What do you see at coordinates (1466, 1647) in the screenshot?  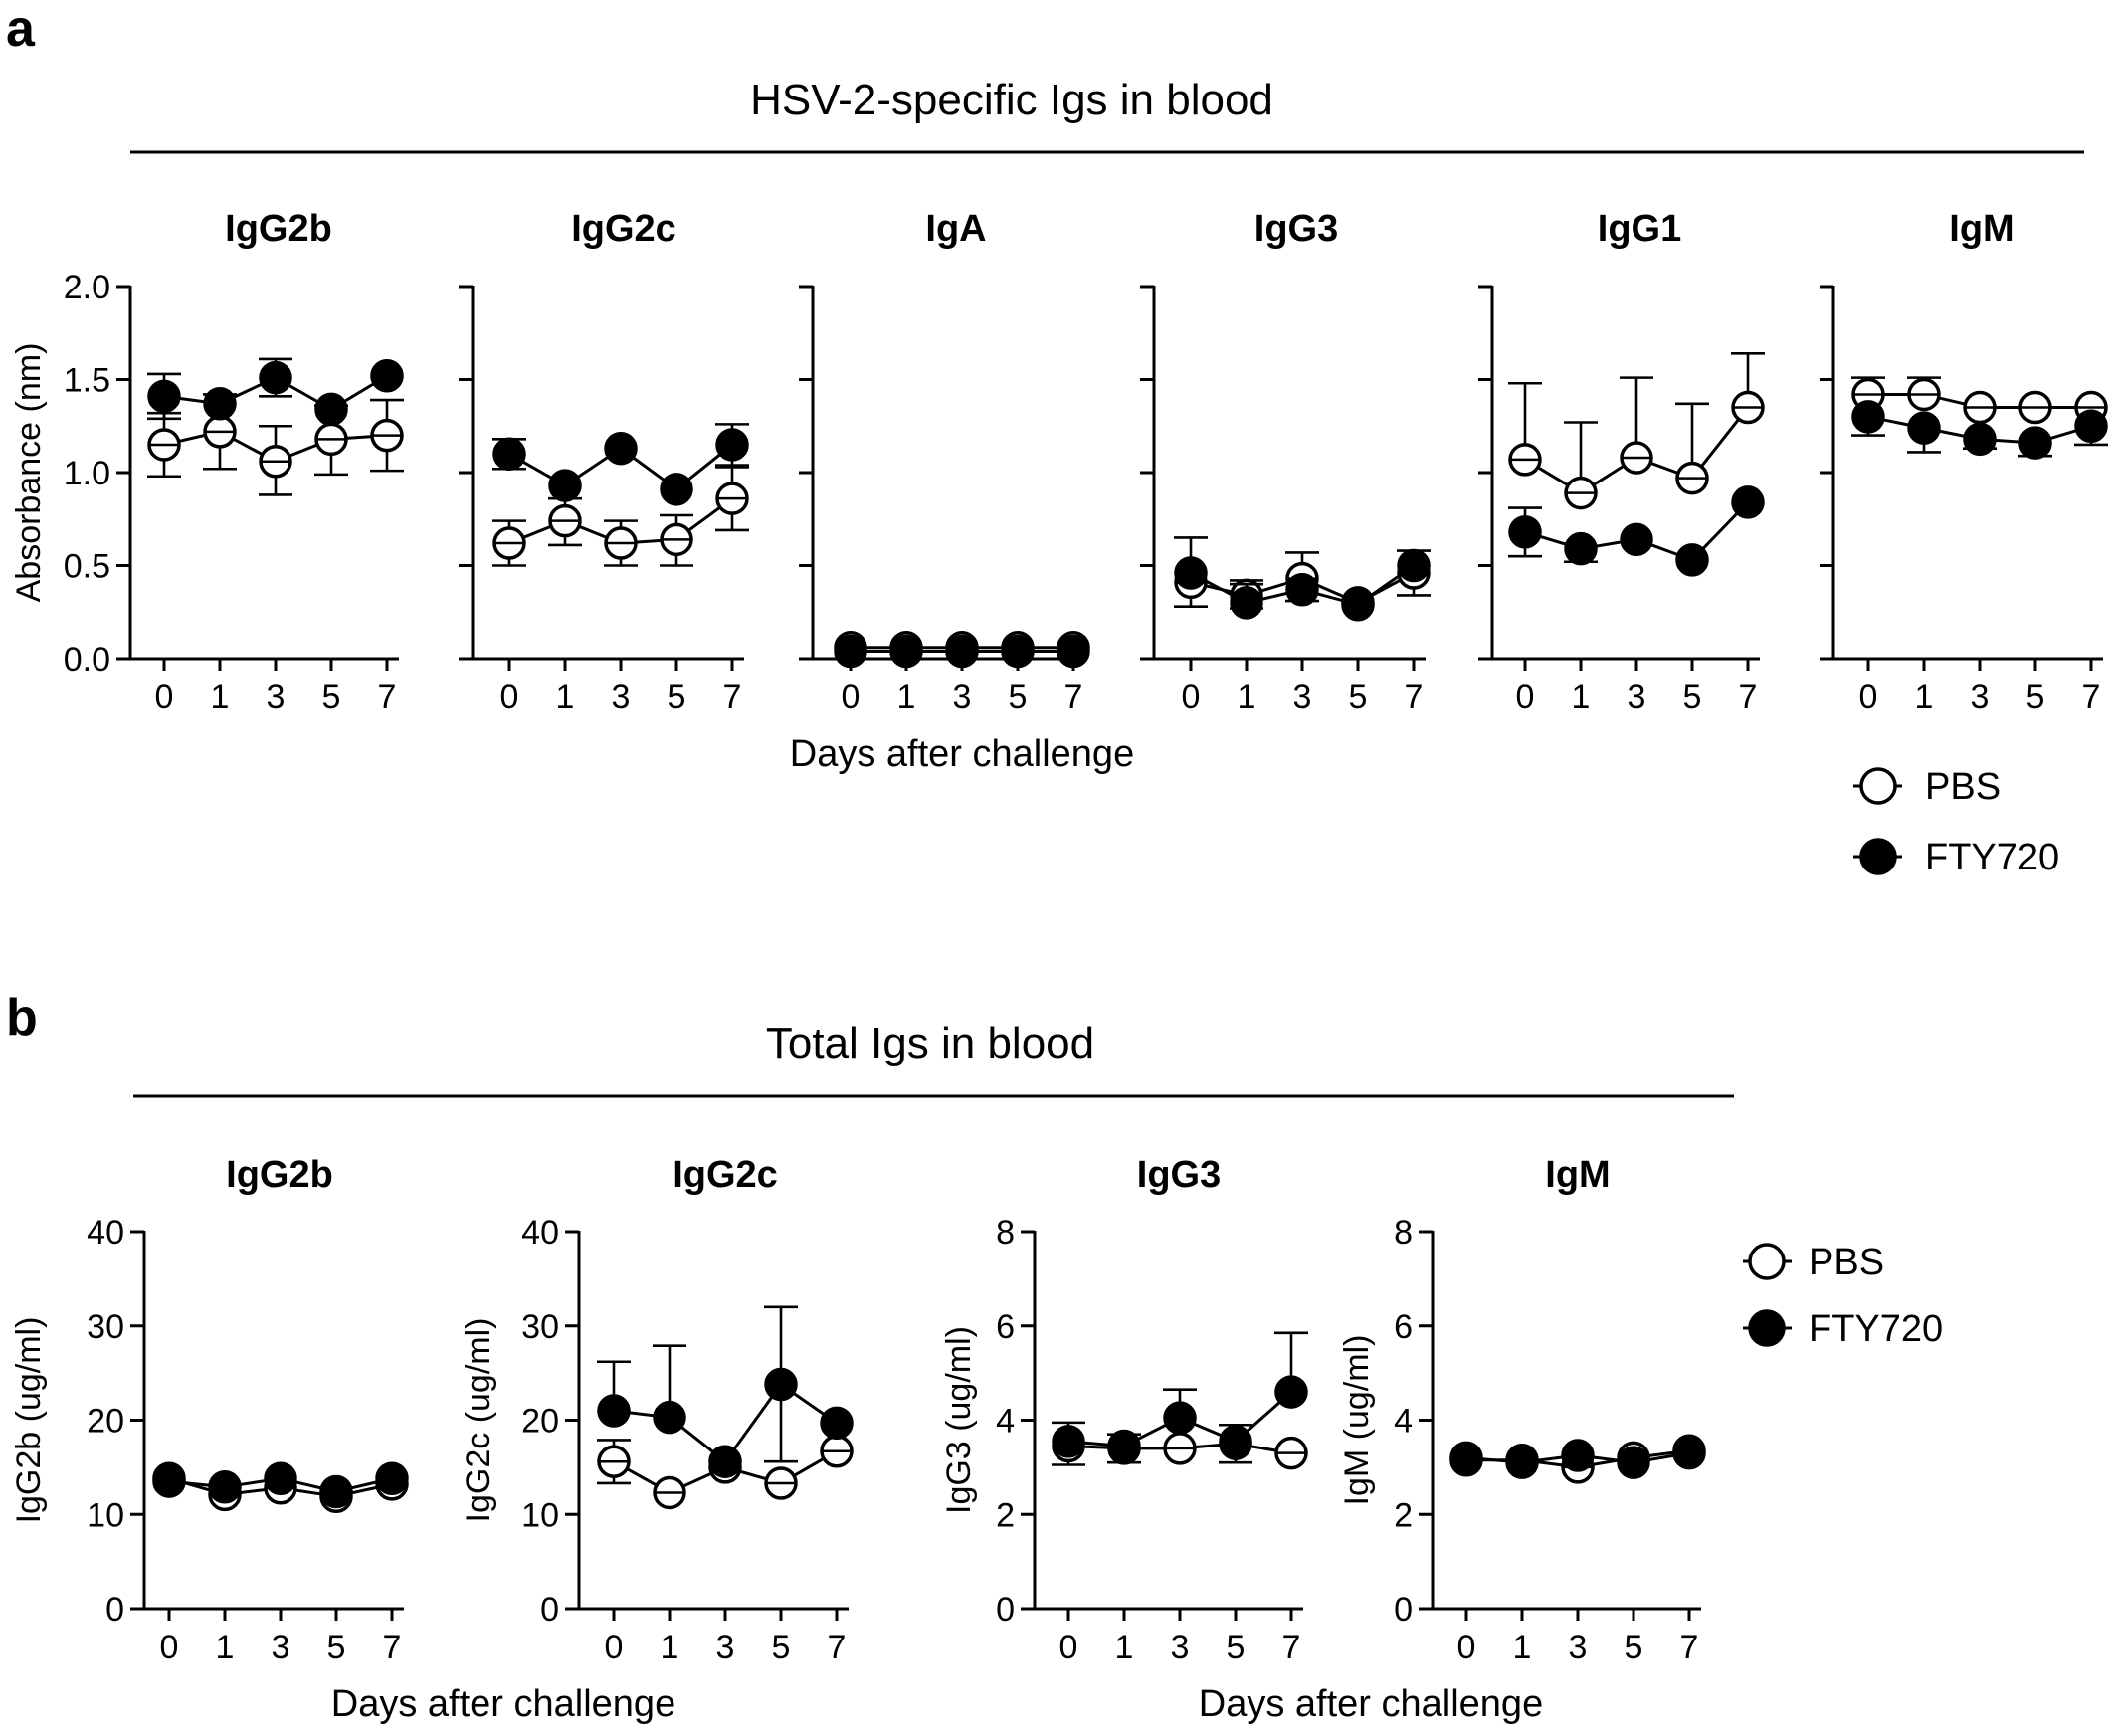 I see `x-tick-label-b-igm-0: 0` at bounding box center [1466, 1647].